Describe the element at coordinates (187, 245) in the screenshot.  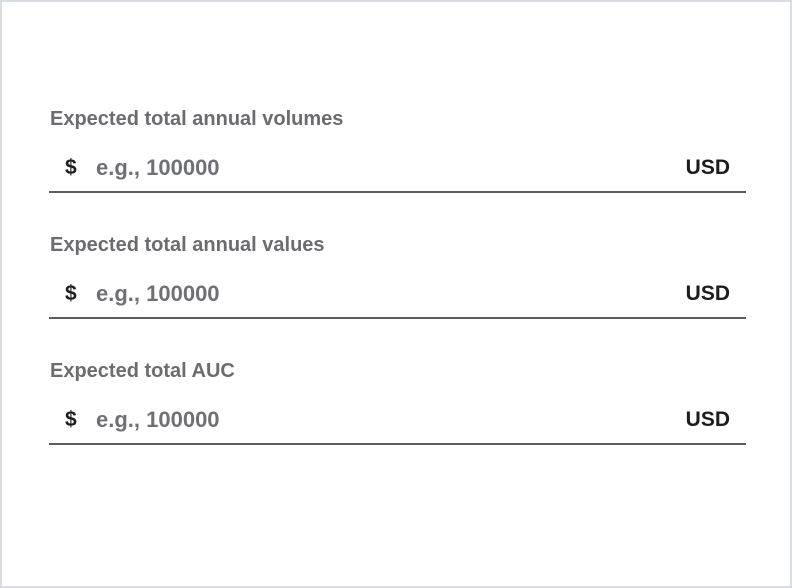
I see `field-label-annual-values: Expected total annual values` at that location.